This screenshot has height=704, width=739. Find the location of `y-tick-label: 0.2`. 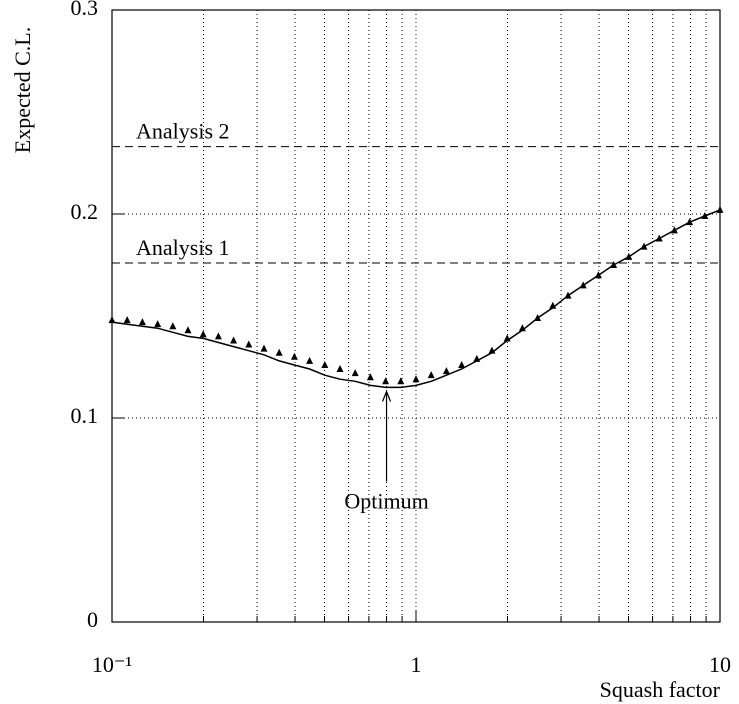

y-tick-label: 0.2 is located at coordinates (85, 211).